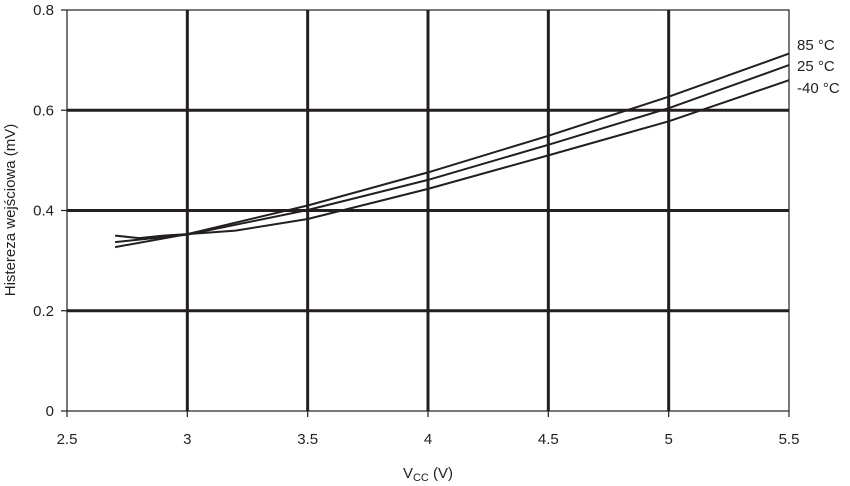 The width and height of the screenshot is (850, 486). What do you see at coordinates (548, 439) in the screenshot?
I see `x-tick-label: 4.5` at bounding box center [548, 439].